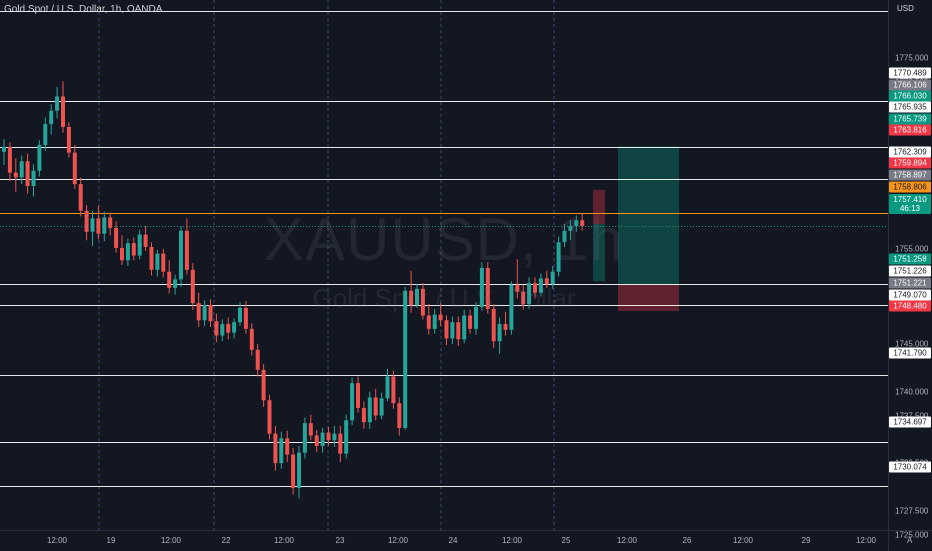 This screenshot has width=932, height=551. Describe the element at coordinates (648, 215) in the screenshot. I see `take-profit-zone` at that location.